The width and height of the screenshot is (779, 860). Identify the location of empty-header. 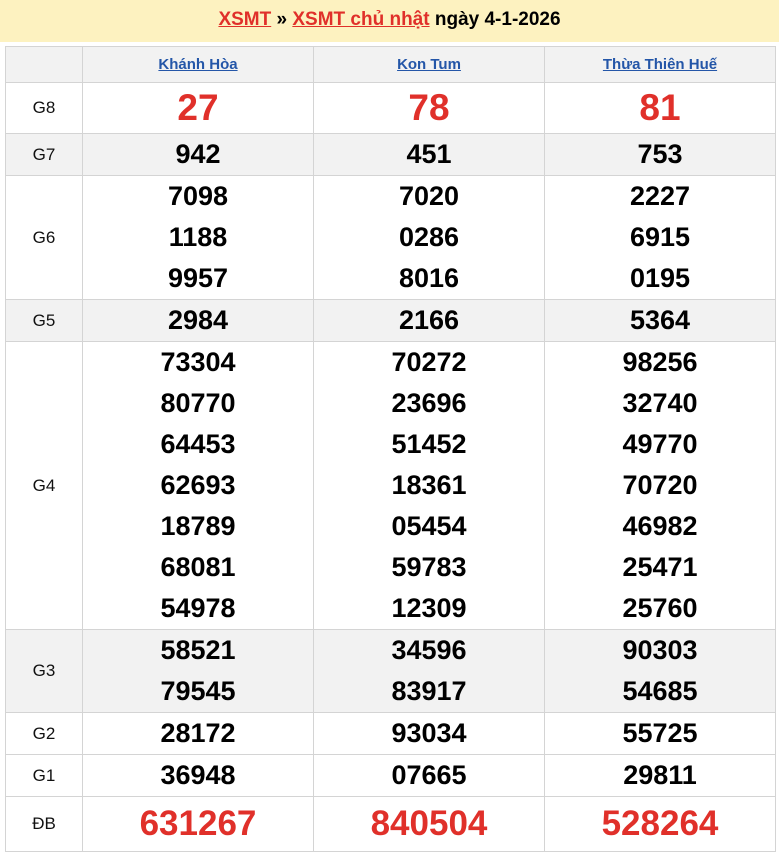
(44, 64).